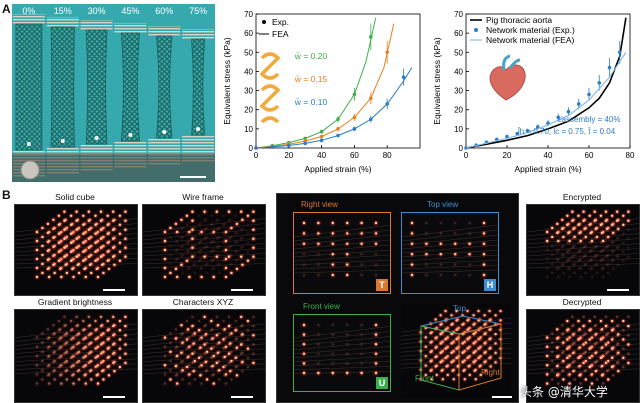  Describe the element at coordinates (270, 88) in the screenshot. I see `serpentine-unit-icon` at that location.